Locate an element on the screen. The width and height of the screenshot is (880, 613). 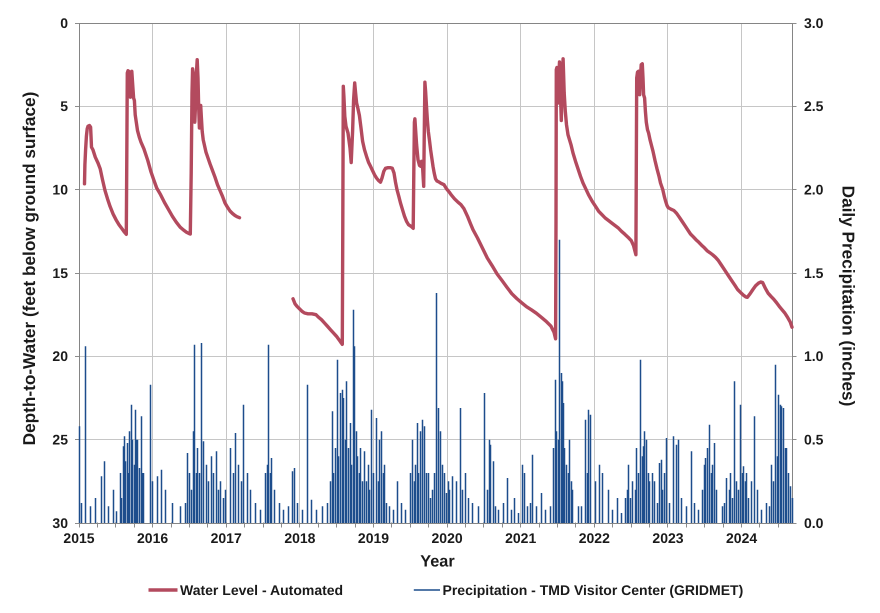
svg-text: Daily Precipitation (inches) is located at coordinates (849, 296).